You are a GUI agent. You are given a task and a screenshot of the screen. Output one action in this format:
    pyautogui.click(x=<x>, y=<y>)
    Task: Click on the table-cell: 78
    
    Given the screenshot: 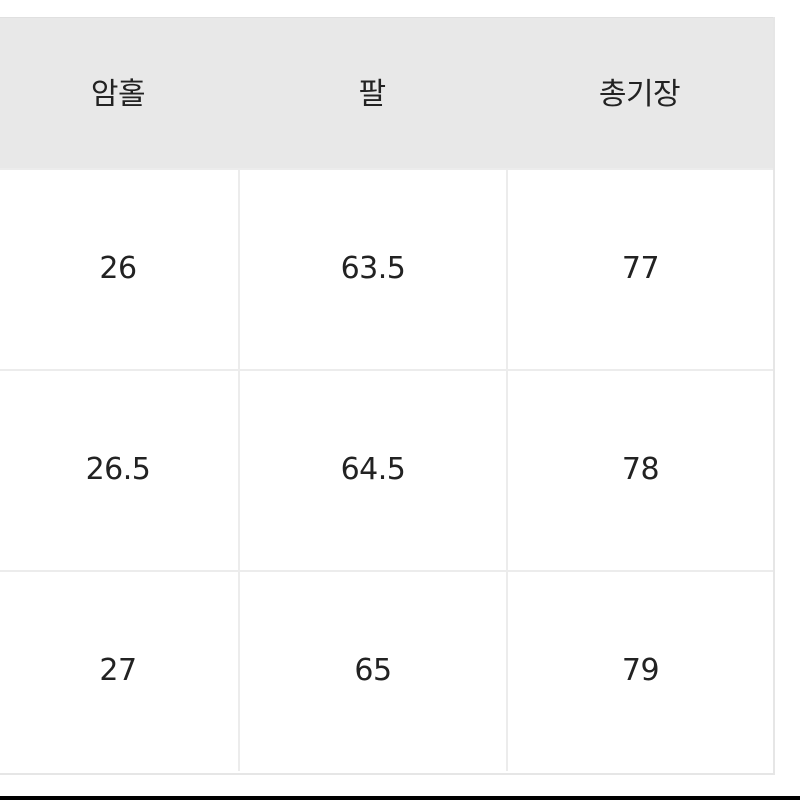 What is the action you would take?
    pyautogui.click(x=639, y=470)
    